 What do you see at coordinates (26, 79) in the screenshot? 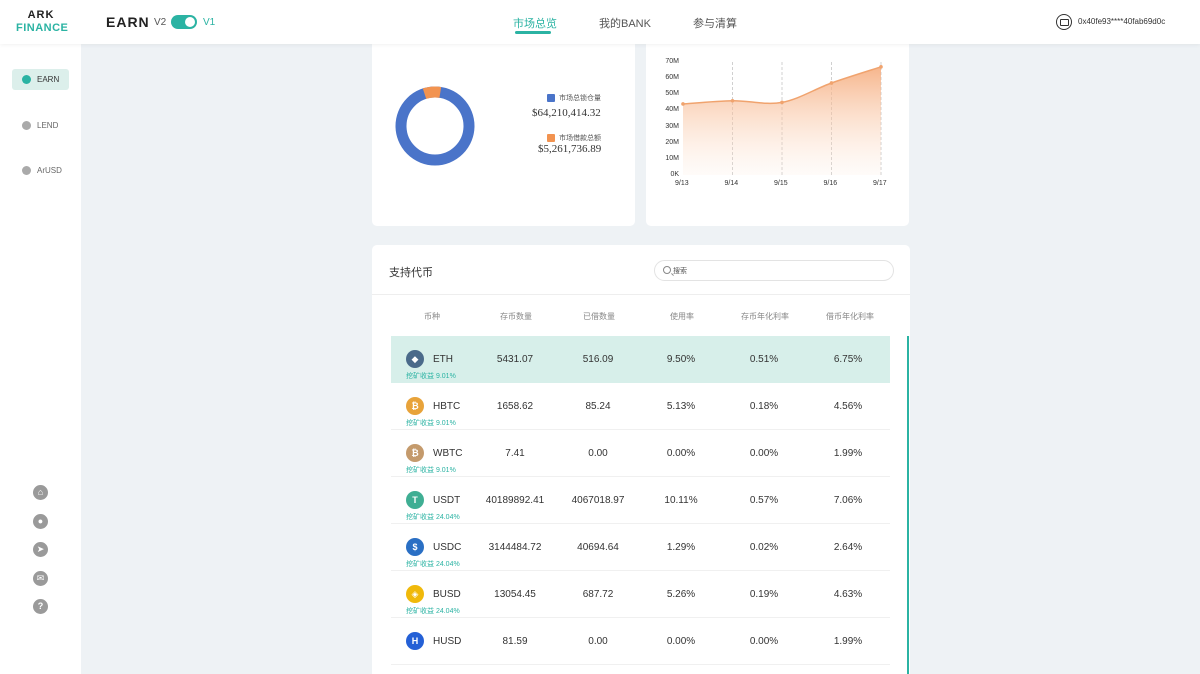
I see `earn-icon` at bounding box center [26, 79].